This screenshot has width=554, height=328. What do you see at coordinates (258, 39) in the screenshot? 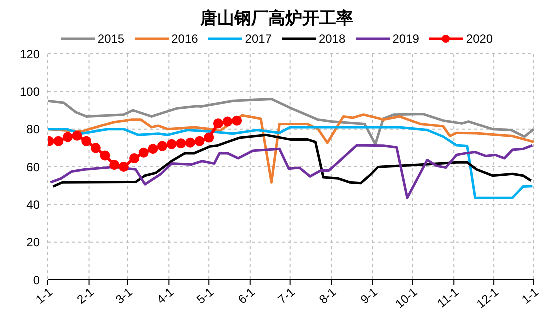
I see `legend-label: 2017` at bounding box center [258, 39].